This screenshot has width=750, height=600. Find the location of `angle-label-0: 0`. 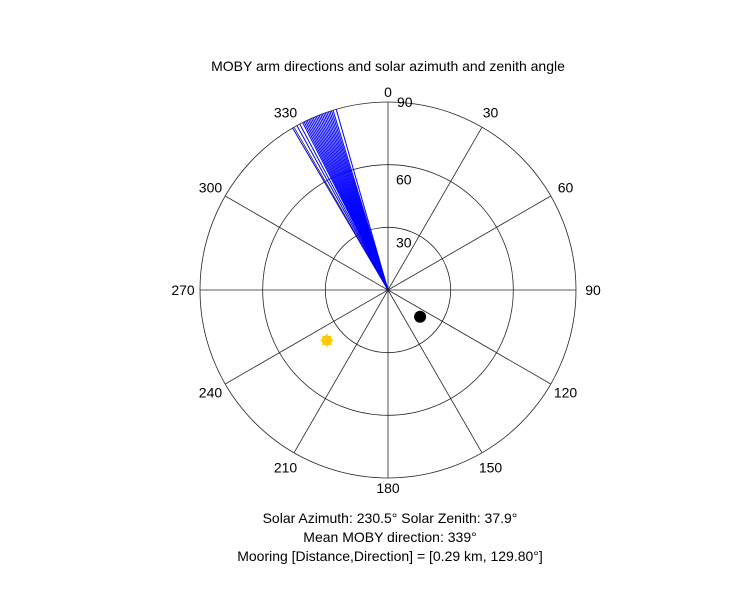

angle-label-0: 0 is located at coordinates (388, 92).